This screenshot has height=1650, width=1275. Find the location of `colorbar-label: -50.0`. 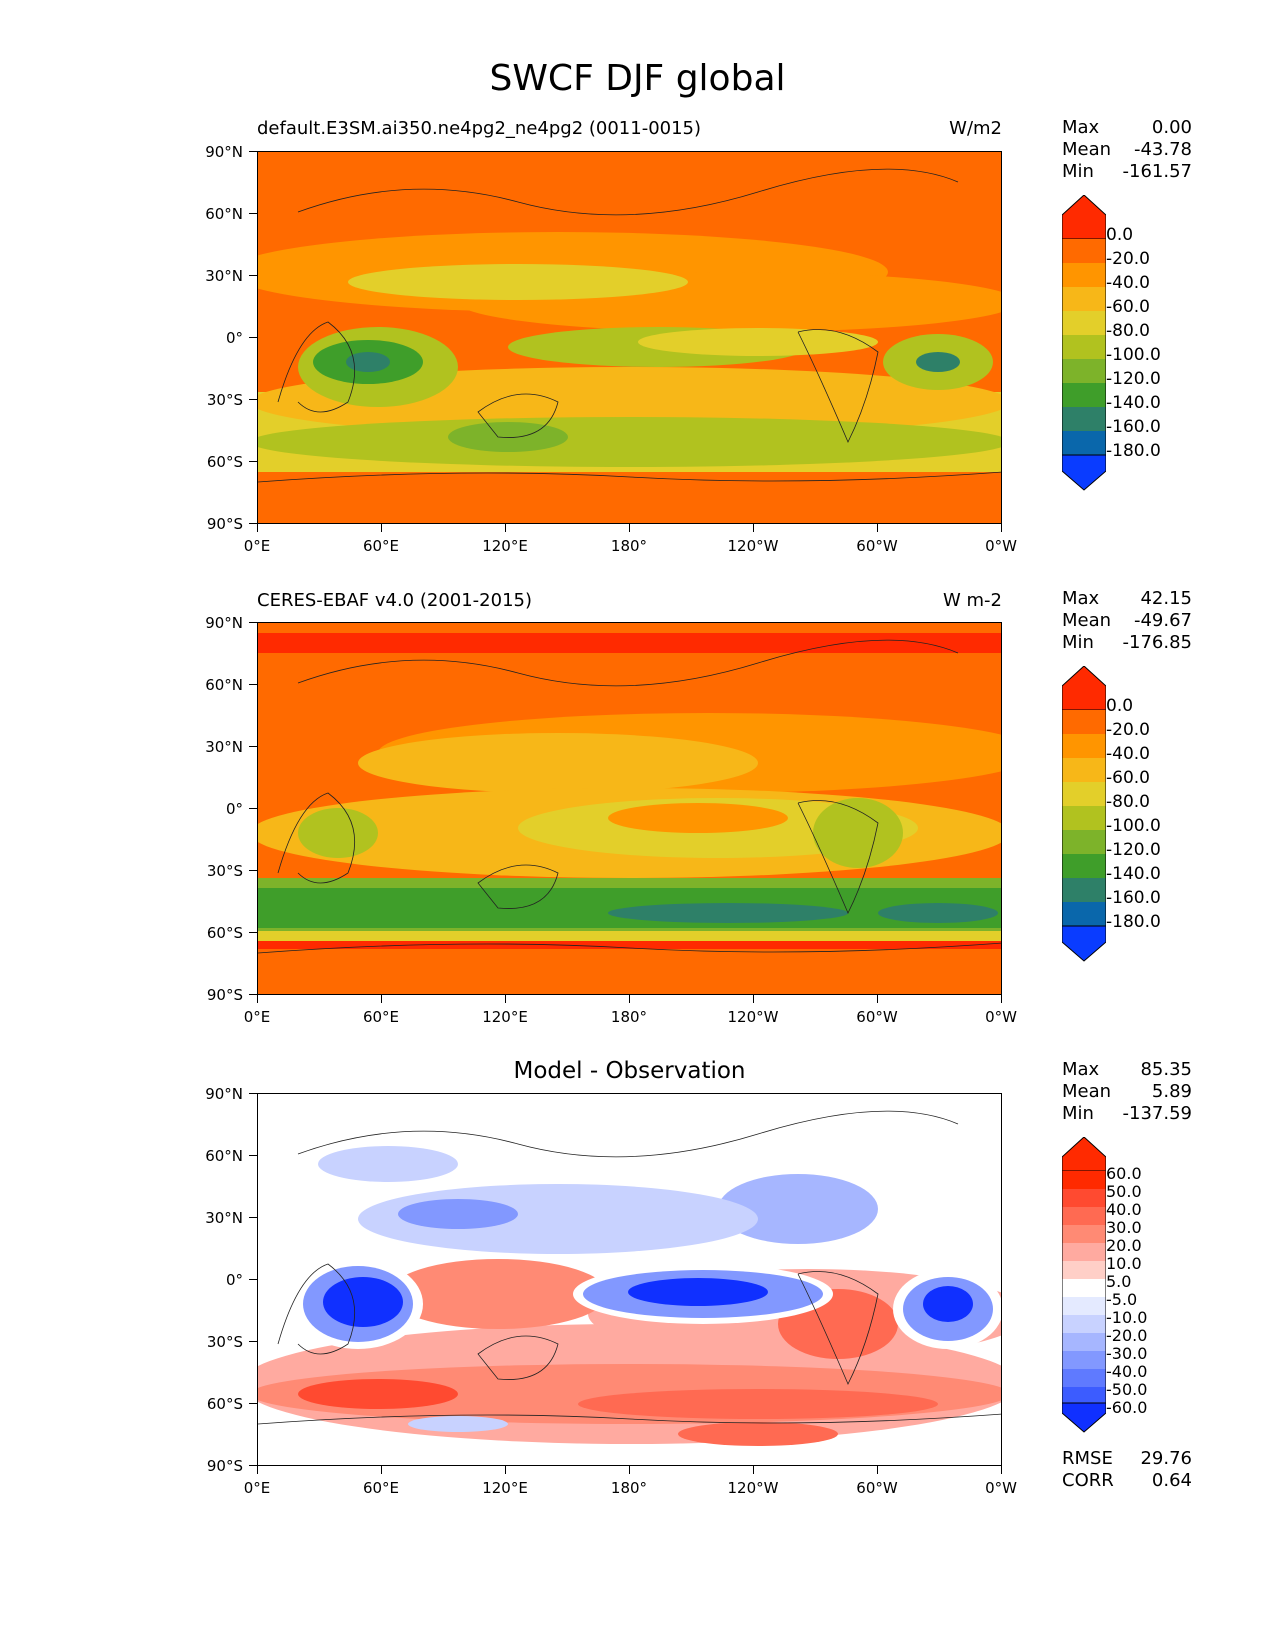

colorbar-label: -50.0 is located at coordinates (1127, 1389).